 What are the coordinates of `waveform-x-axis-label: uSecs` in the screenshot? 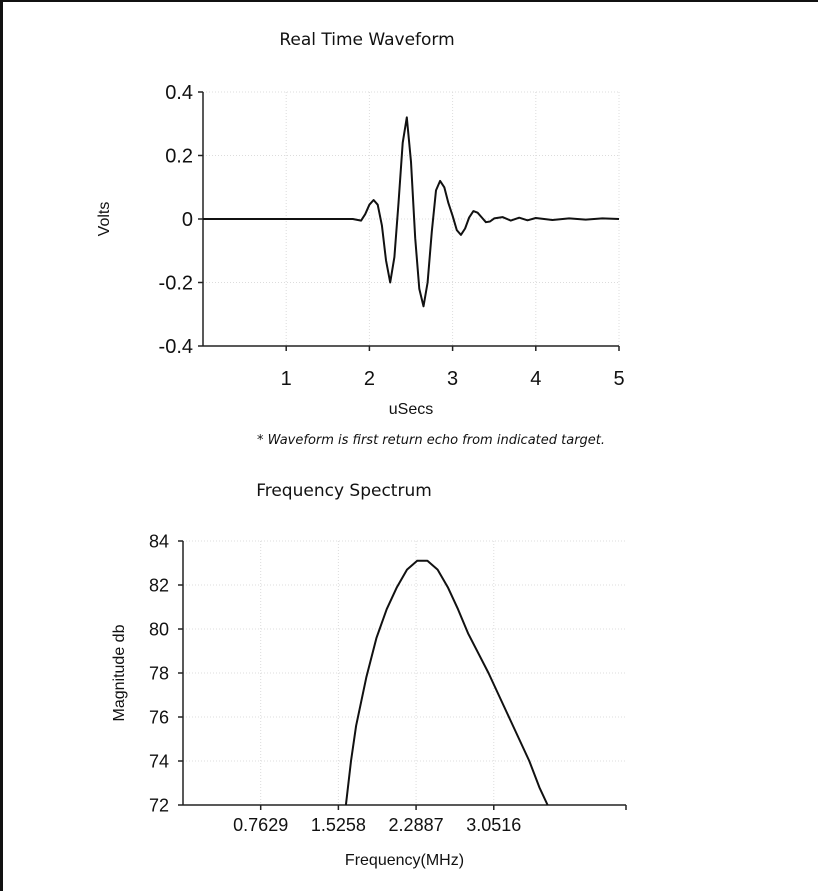 It's located at (411, 409).